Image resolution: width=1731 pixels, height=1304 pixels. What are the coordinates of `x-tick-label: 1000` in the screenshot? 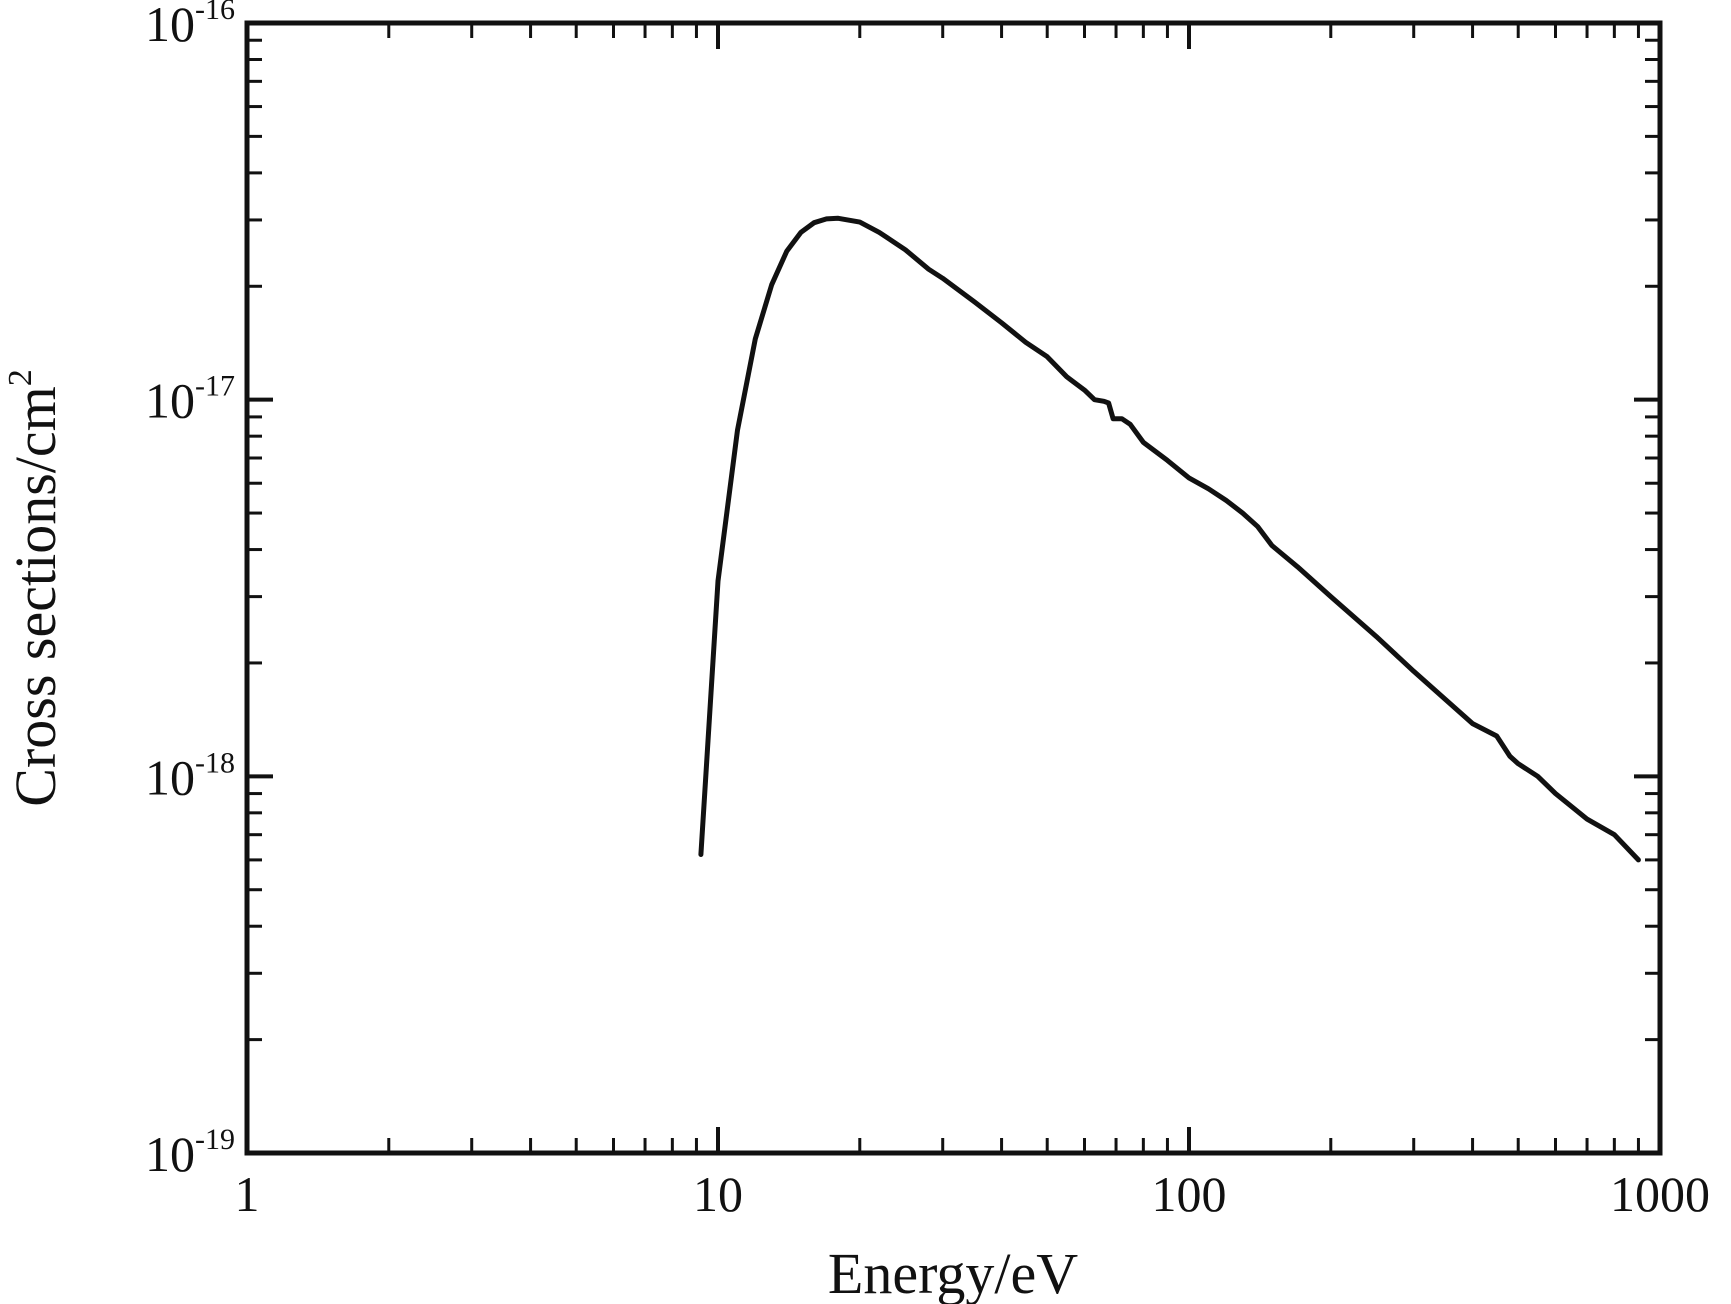 It's located at (1660, 1194).